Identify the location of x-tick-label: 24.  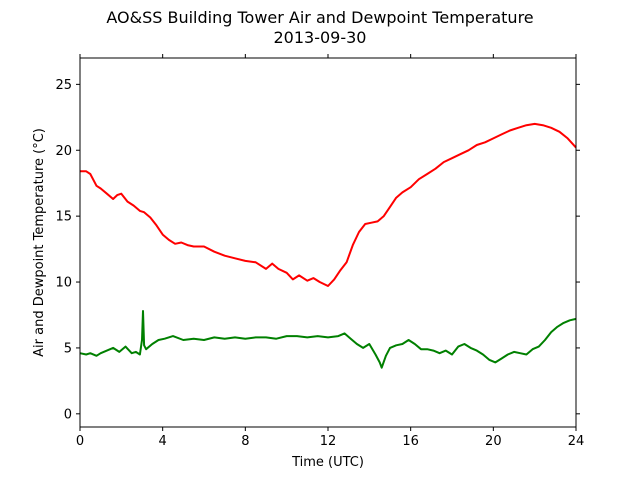
(576, 441).